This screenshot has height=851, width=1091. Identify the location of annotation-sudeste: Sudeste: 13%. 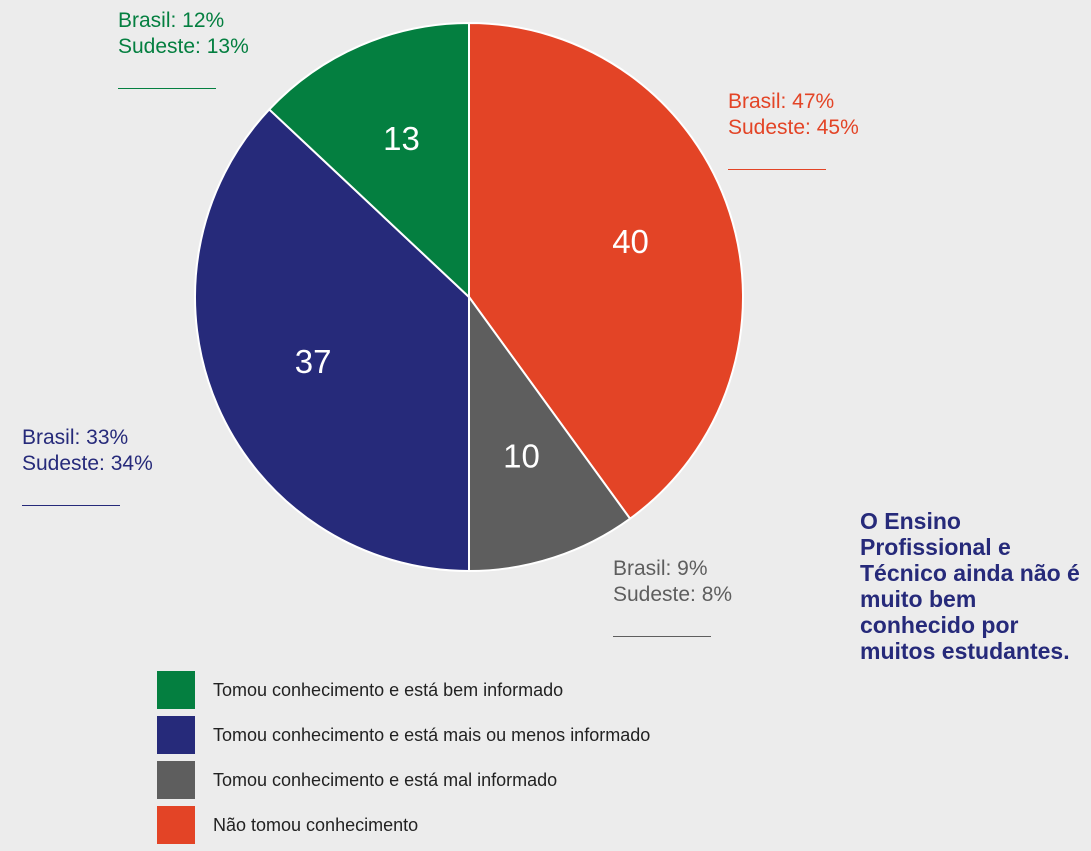
(183, 46).